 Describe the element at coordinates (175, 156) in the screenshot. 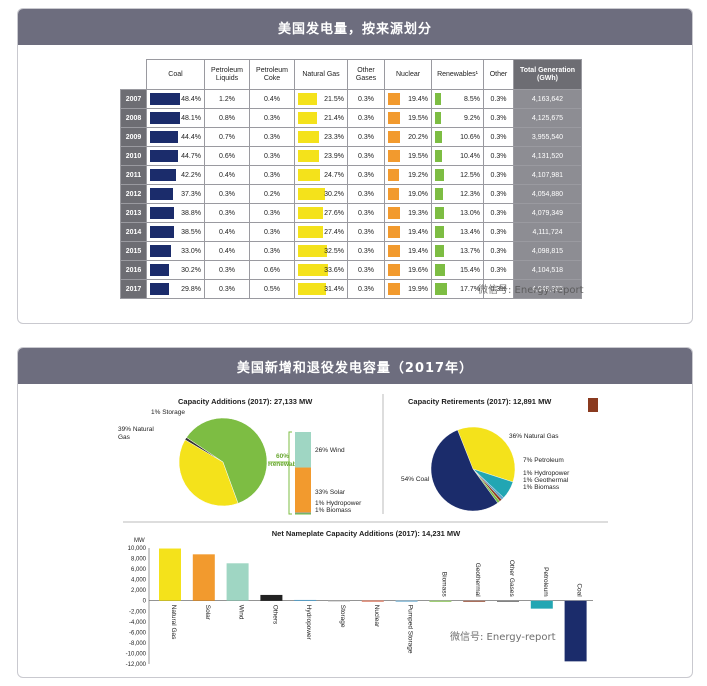

I see `bar-cell: 44.7%` at that location.